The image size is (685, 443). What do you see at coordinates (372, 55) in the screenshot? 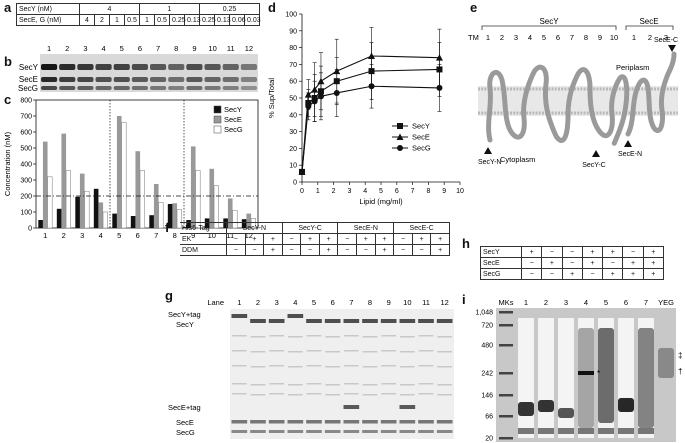
I see `data-point-sece` at bounding box center [372, 55].